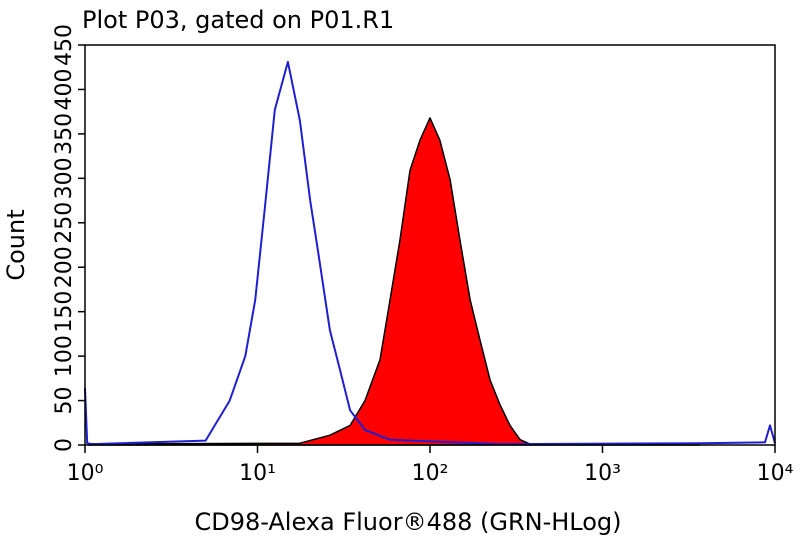 This screenshot has width=800, height=540. What do you see at coordinates (64, 134) in the screenshot?
I see `y-tick-label: 350` at bounding box center [64, 134].